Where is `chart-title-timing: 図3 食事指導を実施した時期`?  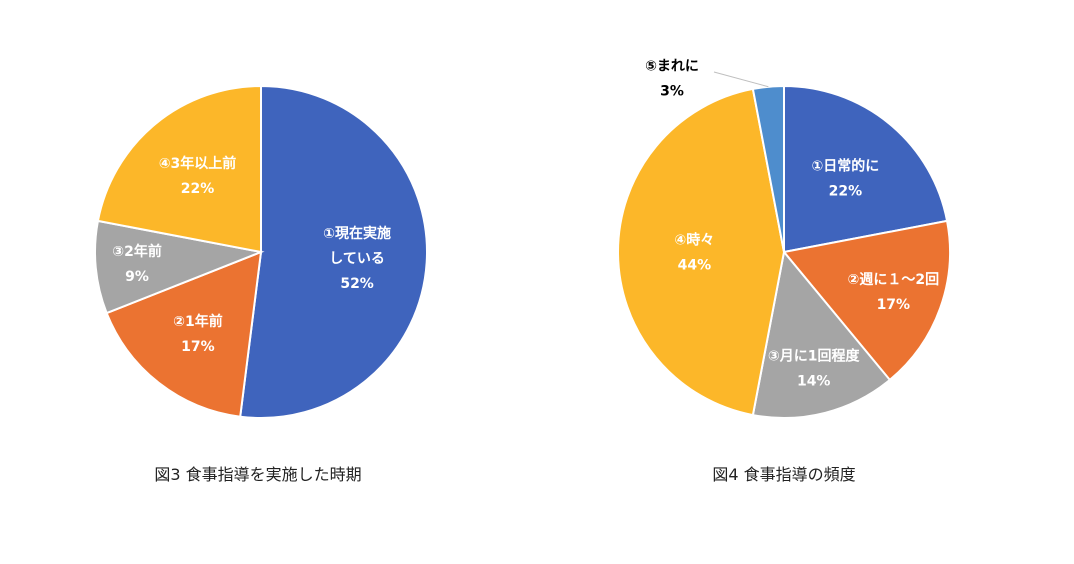
chart-title-timing: 図3 食事指導を実施した時期 is located at coordinates (257, 474).